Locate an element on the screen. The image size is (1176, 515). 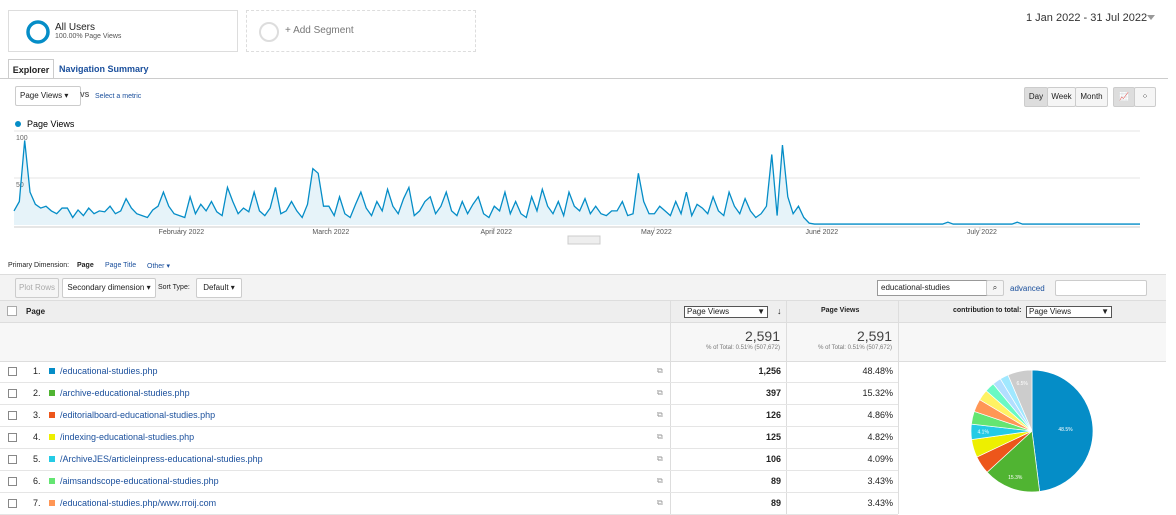
dimension-option: Page Title is located at coordinates (121, 265).